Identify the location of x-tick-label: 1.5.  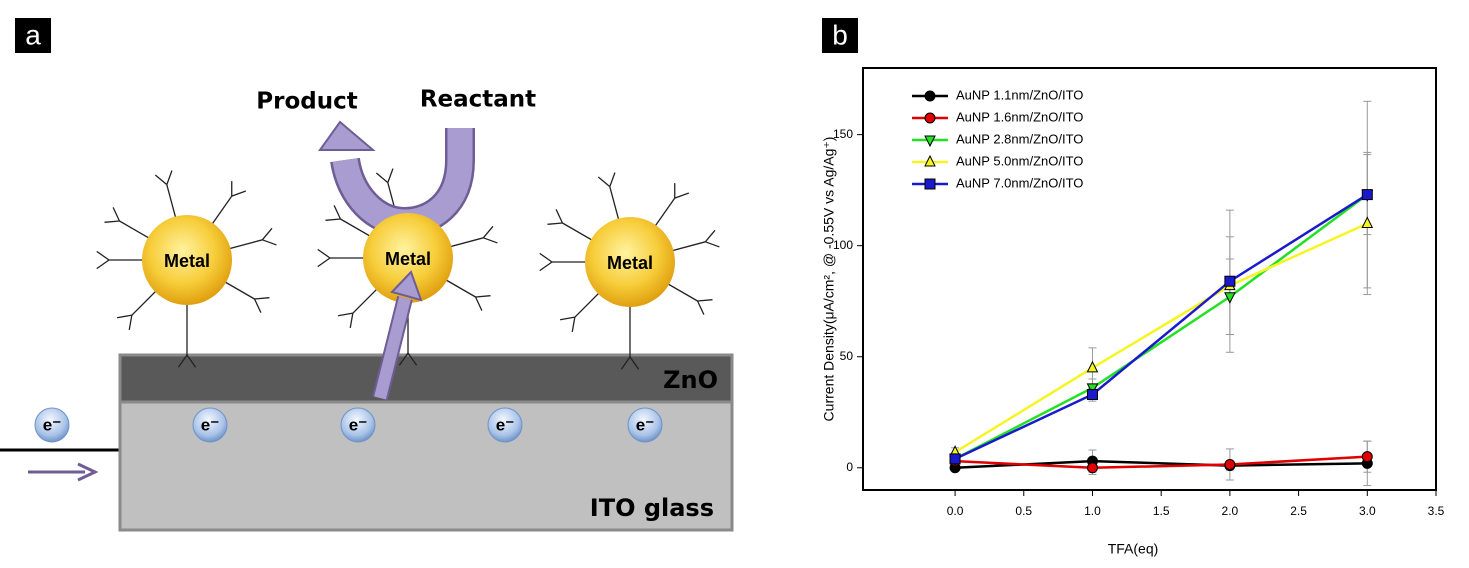
(1161, 511).